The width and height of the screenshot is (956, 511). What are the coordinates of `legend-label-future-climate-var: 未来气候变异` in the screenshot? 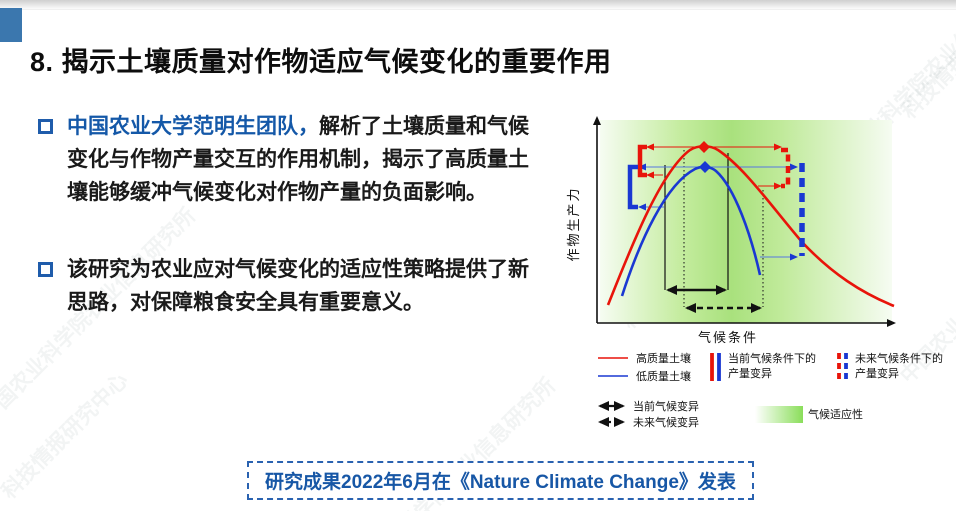 It's located at (666, 422).